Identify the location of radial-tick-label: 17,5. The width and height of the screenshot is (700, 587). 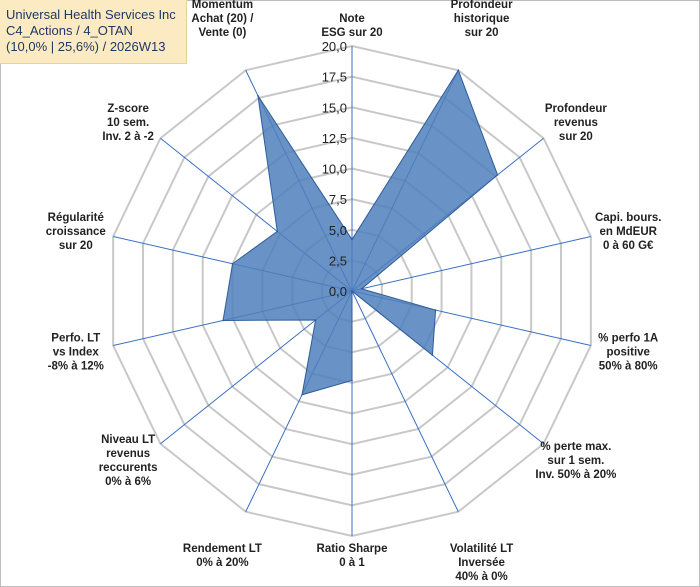
(334, 77).